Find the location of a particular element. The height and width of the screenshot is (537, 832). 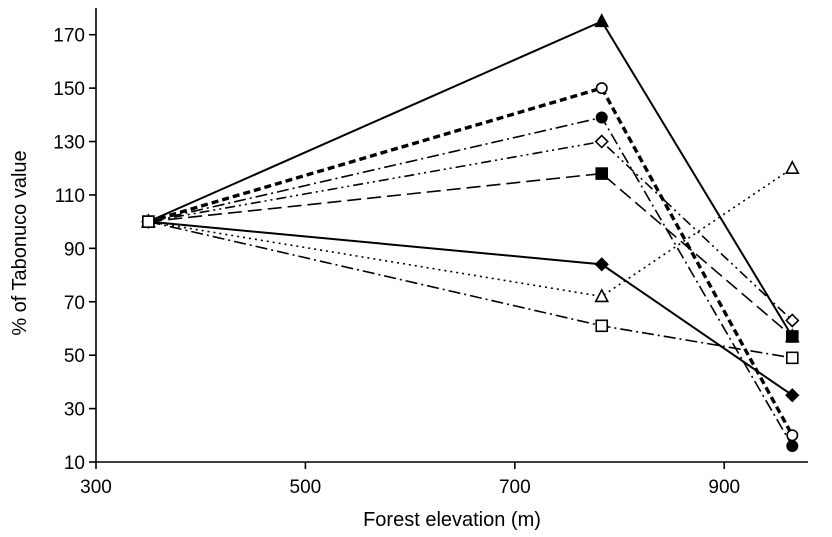

y-tick-label: 70 is located at coordinates (74, 303).